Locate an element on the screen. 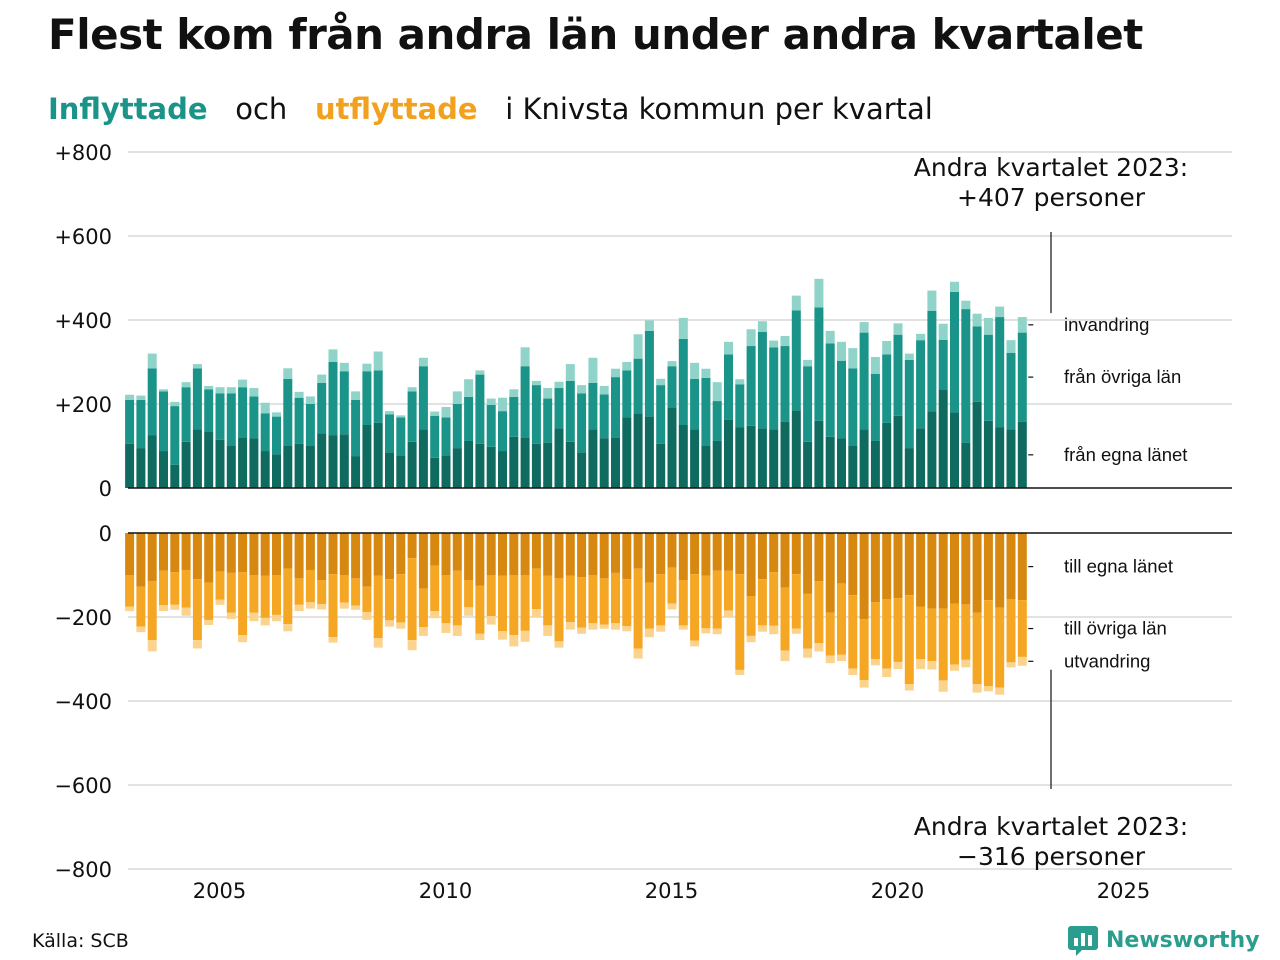  subtitle-utflyttade: utflyttade is located at coordinates (396, 109).